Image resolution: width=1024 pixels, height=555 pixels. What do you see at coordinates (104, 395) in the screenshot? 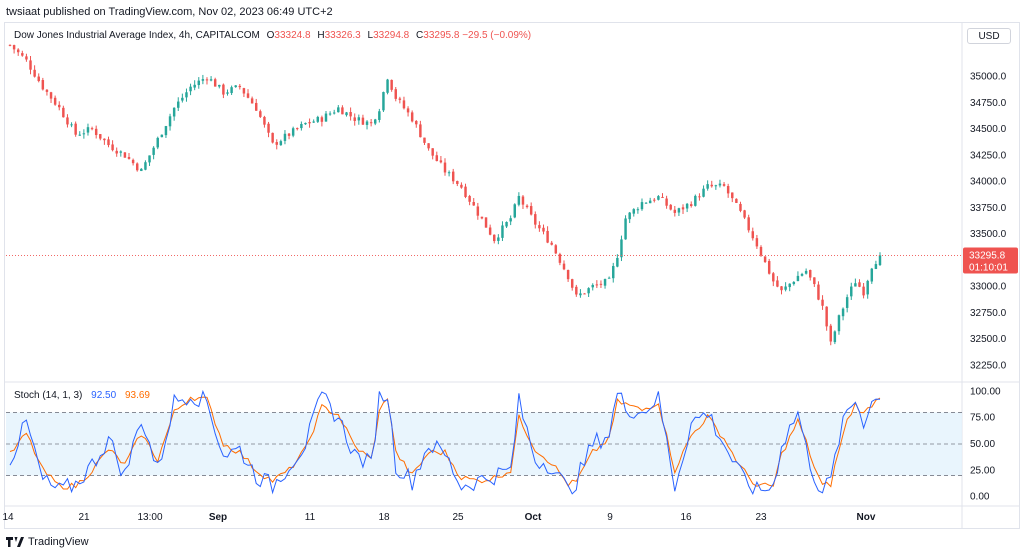
I see `stoch-k-value: 92.50` at bounding box center [104, 395].